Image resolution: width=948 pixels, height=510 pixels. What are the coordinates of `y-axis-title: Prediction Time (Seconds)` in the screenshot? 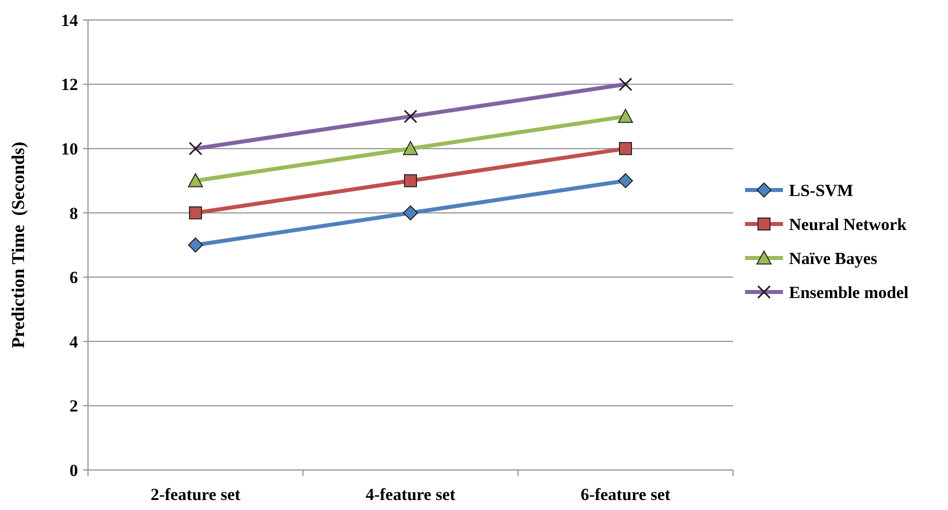 It's located at (18, 245).